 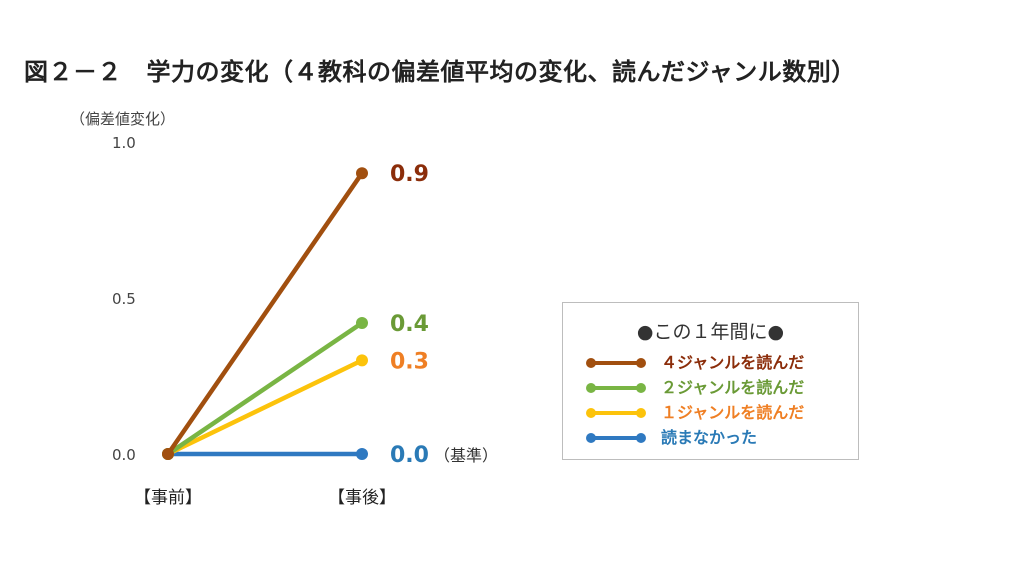 I want to click on legend-title: ●この１年間に●, so click(x=710, y=332).